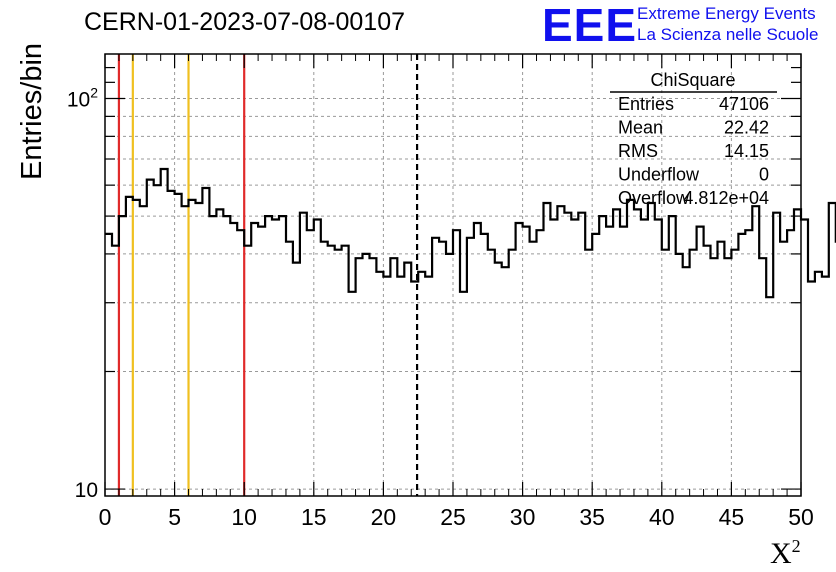  Describe the element at coordinates (746, 128) in the screenshot. I see `stats-row-value: 22.42` at that location.